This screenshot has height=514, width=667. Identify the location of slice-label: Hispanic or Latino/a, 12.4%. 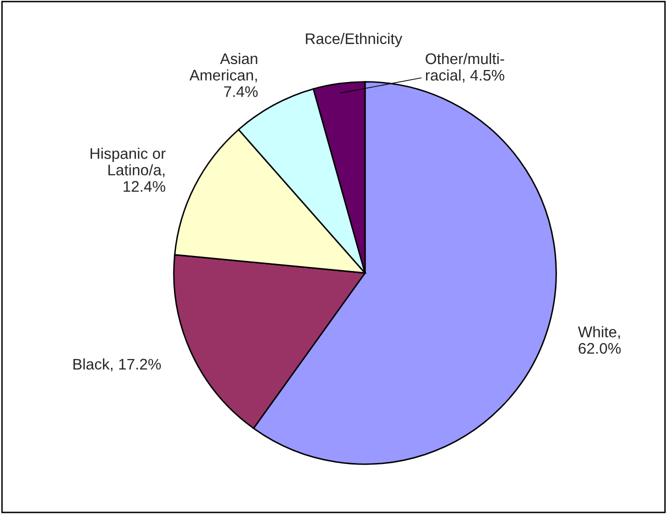
(128, 170).